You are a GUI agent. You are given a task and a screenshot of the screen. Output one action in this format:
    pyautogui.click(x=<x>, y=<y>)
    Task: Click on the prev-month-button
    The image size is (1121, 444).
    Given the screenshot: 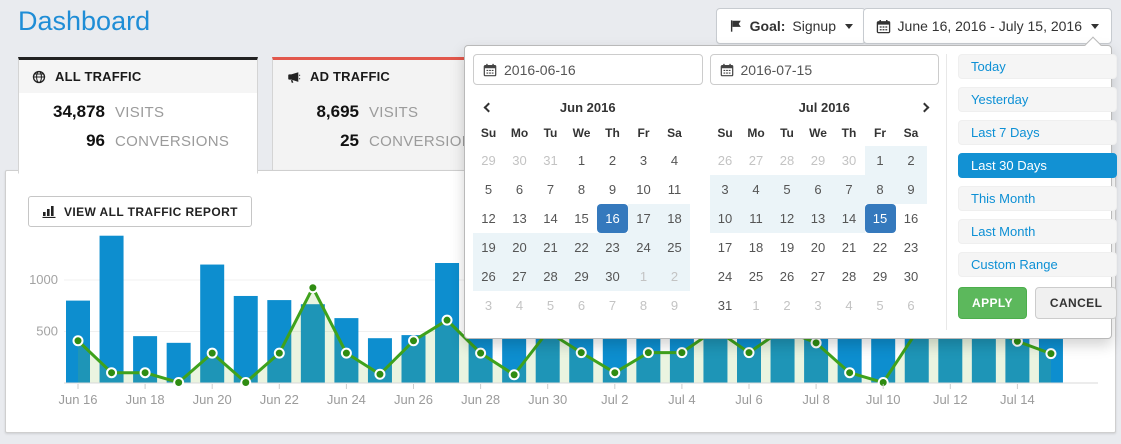 What is the action you would take?
    pyautogui.click(x=488, y=107)
    